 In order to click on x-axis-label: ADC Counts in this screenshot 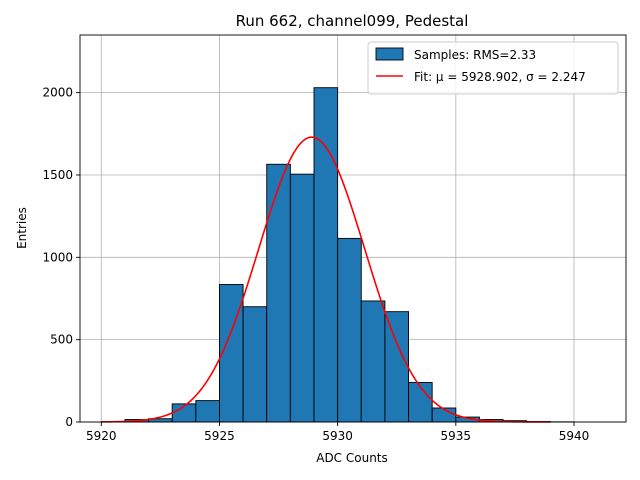, I will do `click(352, 458)`.